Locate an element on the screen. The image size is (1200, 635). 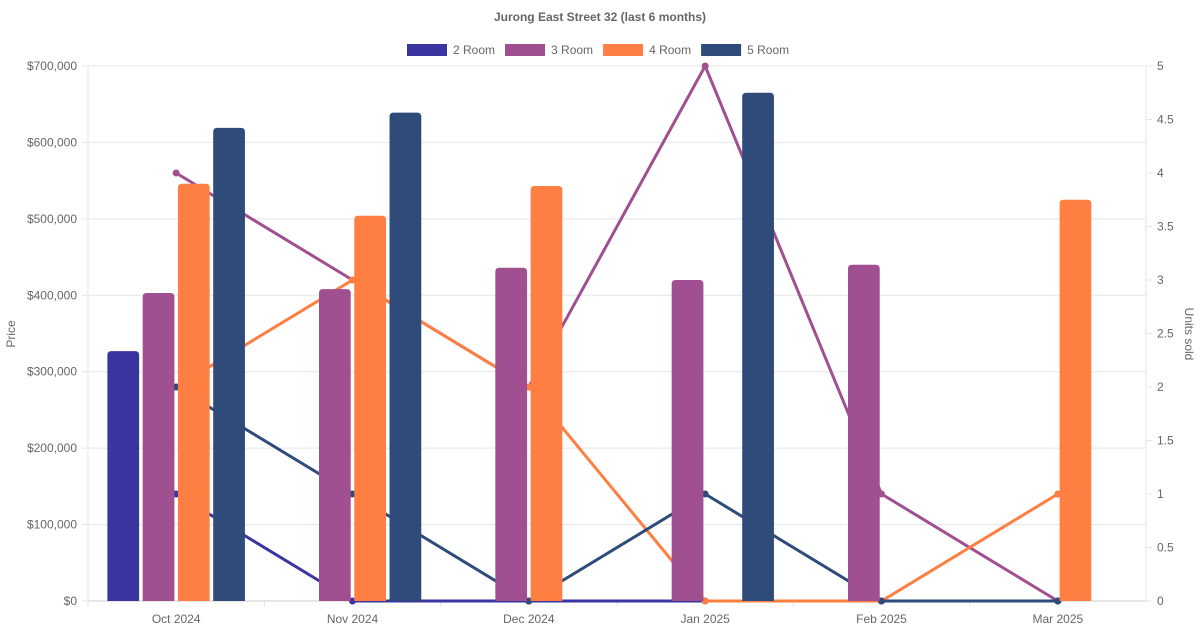
legend-item: 3 Room is located at coordinates (549, 50).